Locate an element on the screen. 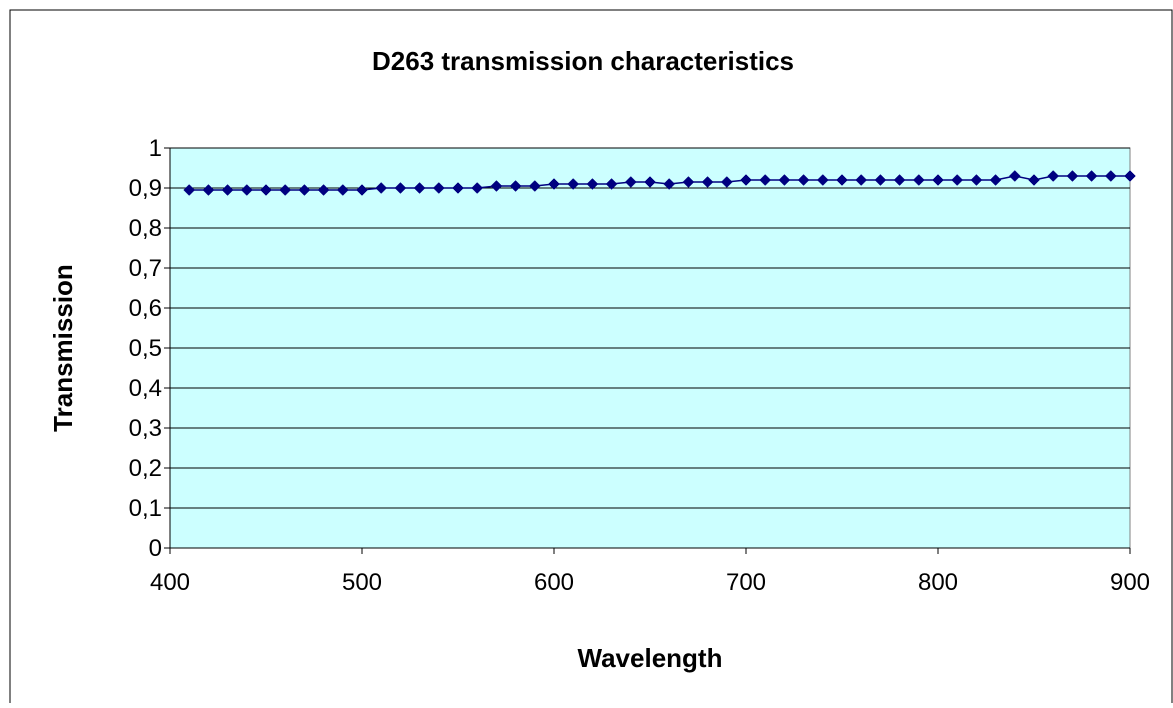 The image size is (1173, 708). y-tick-label: 0,8 is located at coordinates (145, 228).